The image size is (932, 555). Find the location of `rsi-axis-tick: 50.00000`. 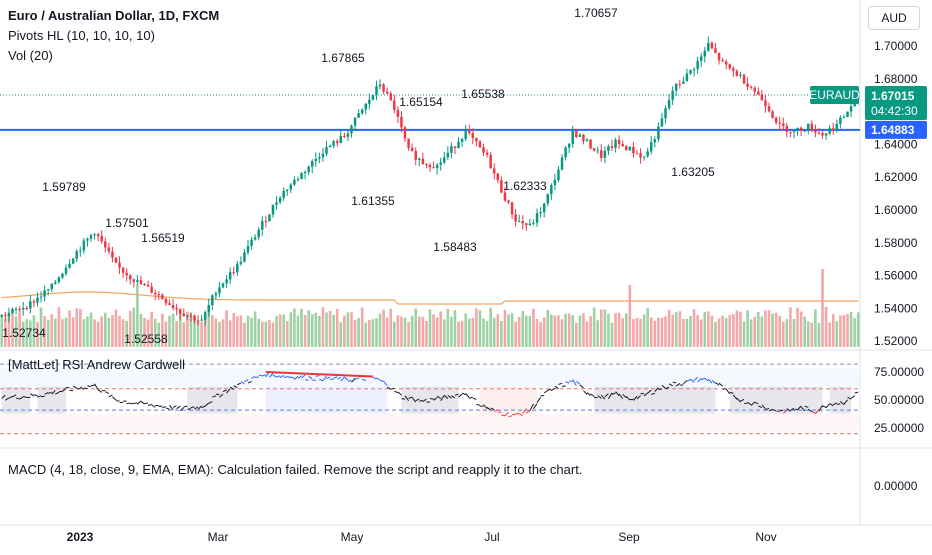

rsi-axis-tick: 50.00000 is located at coordinates (899, 400).